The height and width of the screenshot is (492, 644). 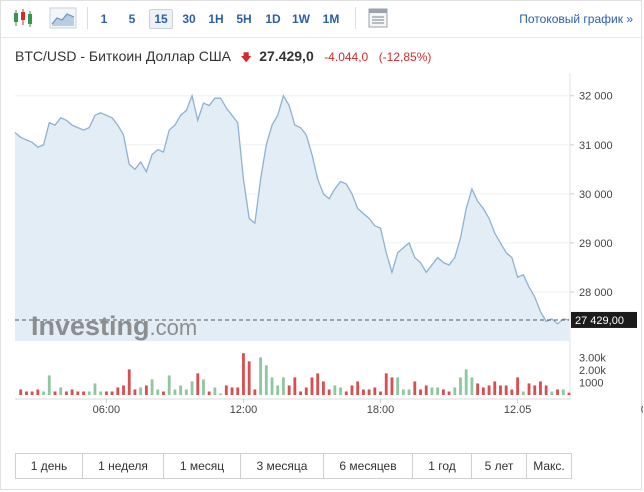 I want to click on period-3-months: 3 месяца, so click(x=282, y=466).